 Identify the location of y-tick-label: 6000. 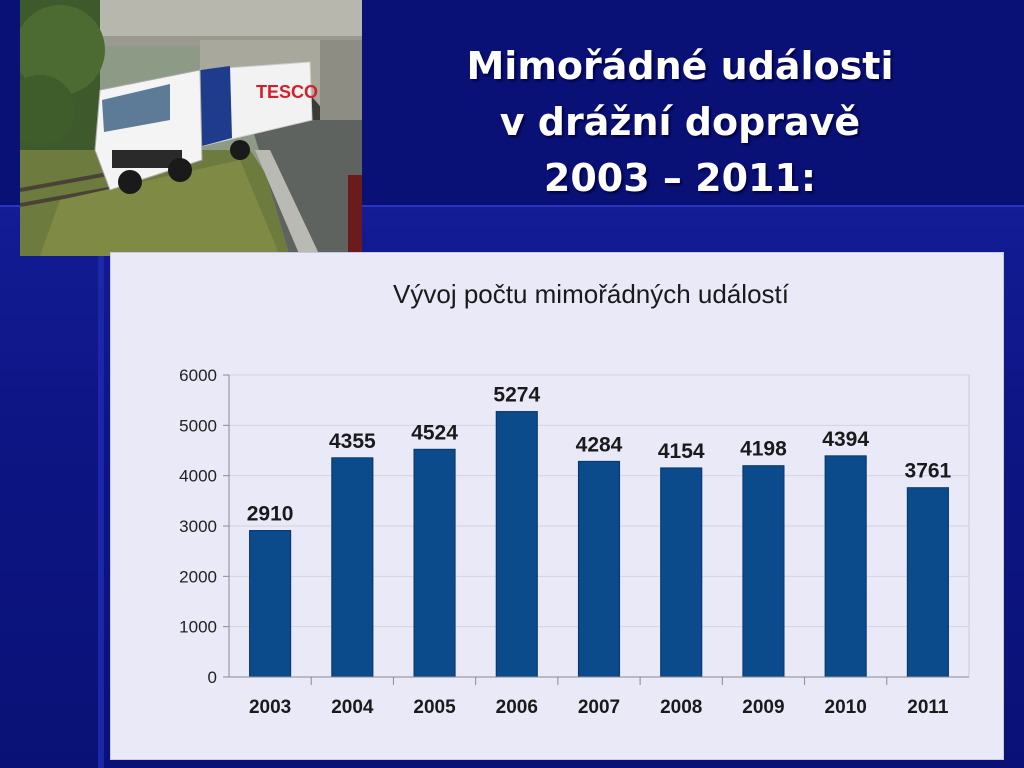
(198, 375).